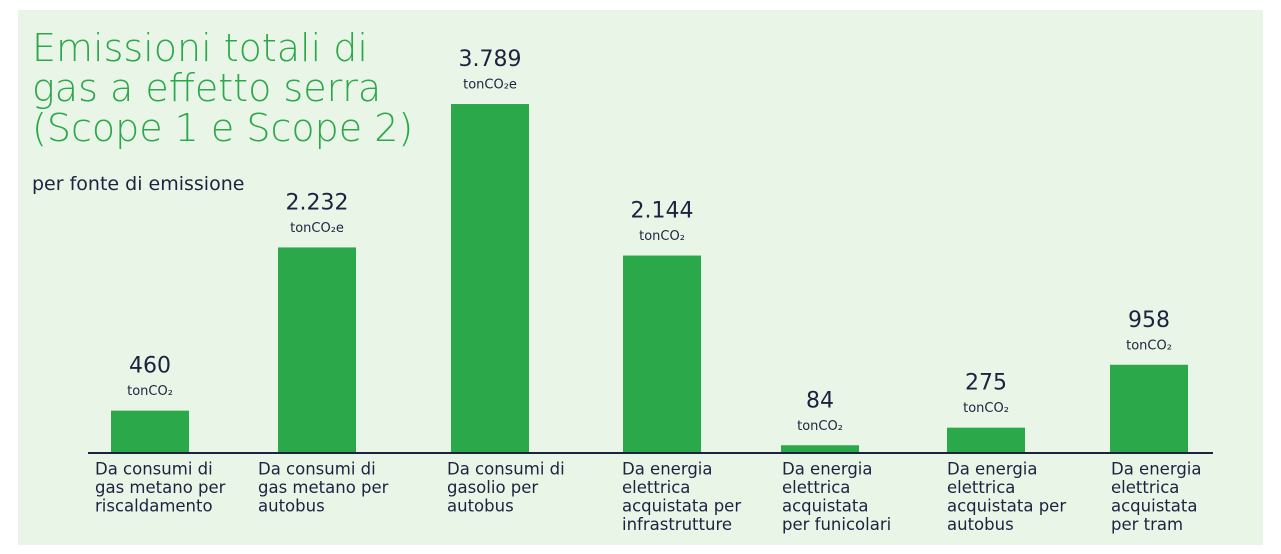  Describe the element at coordinates (1149, 320) in the screenshot. I see `value-label: 958` at that location.